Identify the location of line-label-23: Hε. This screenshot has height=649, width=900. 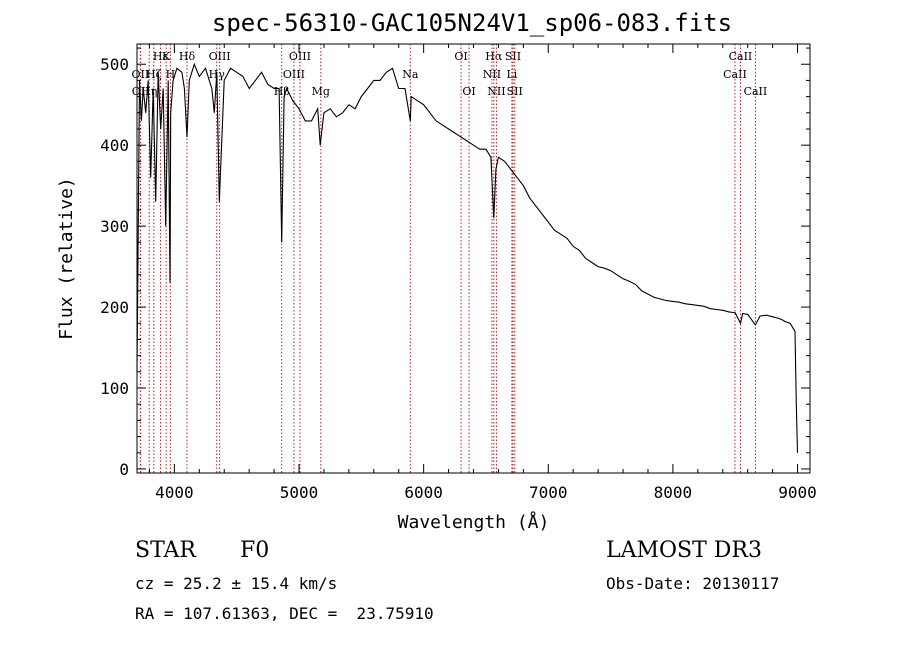
(161, 56).